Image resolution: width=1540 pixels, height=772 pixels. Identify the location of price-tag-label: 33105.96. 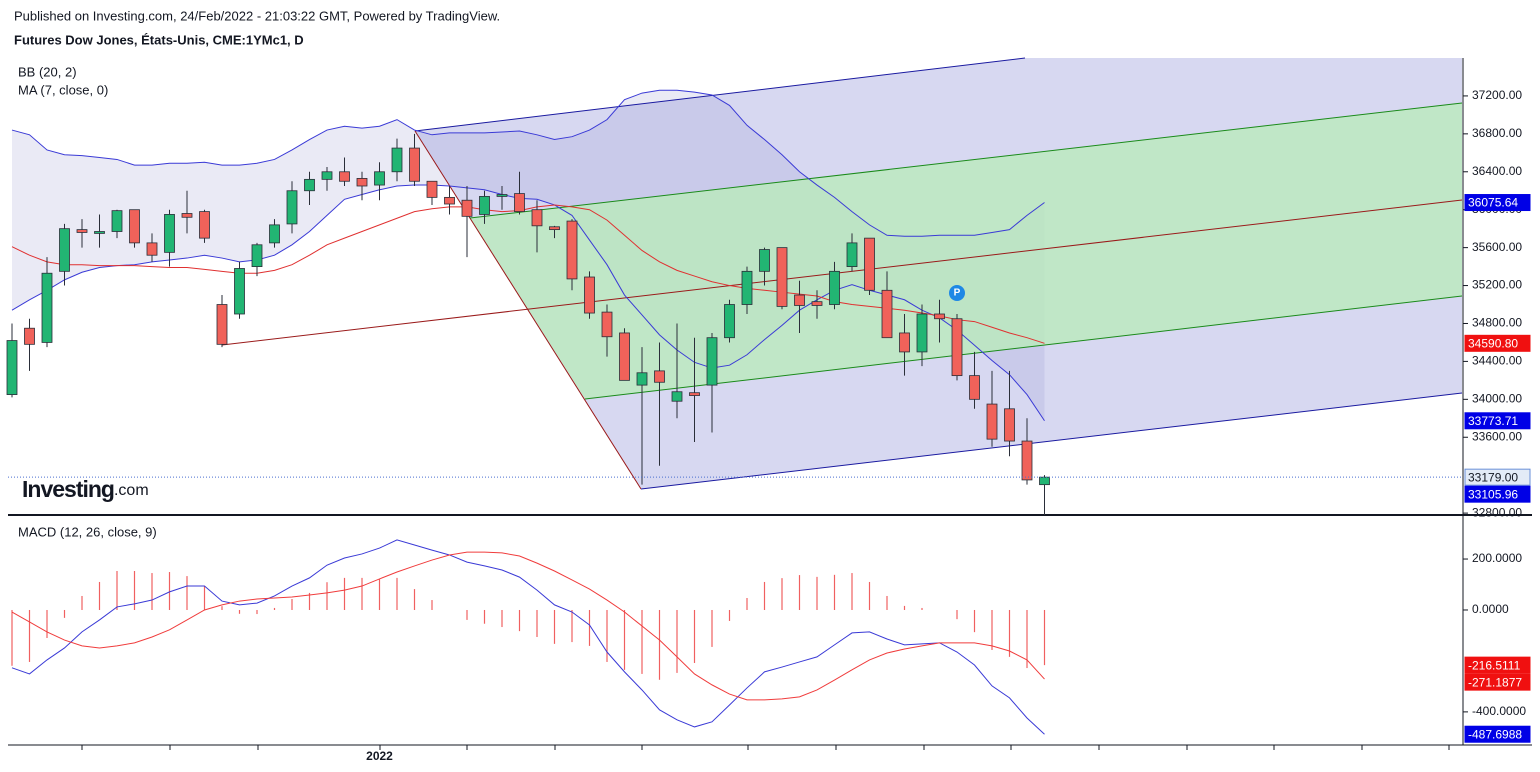
(1493, 494).